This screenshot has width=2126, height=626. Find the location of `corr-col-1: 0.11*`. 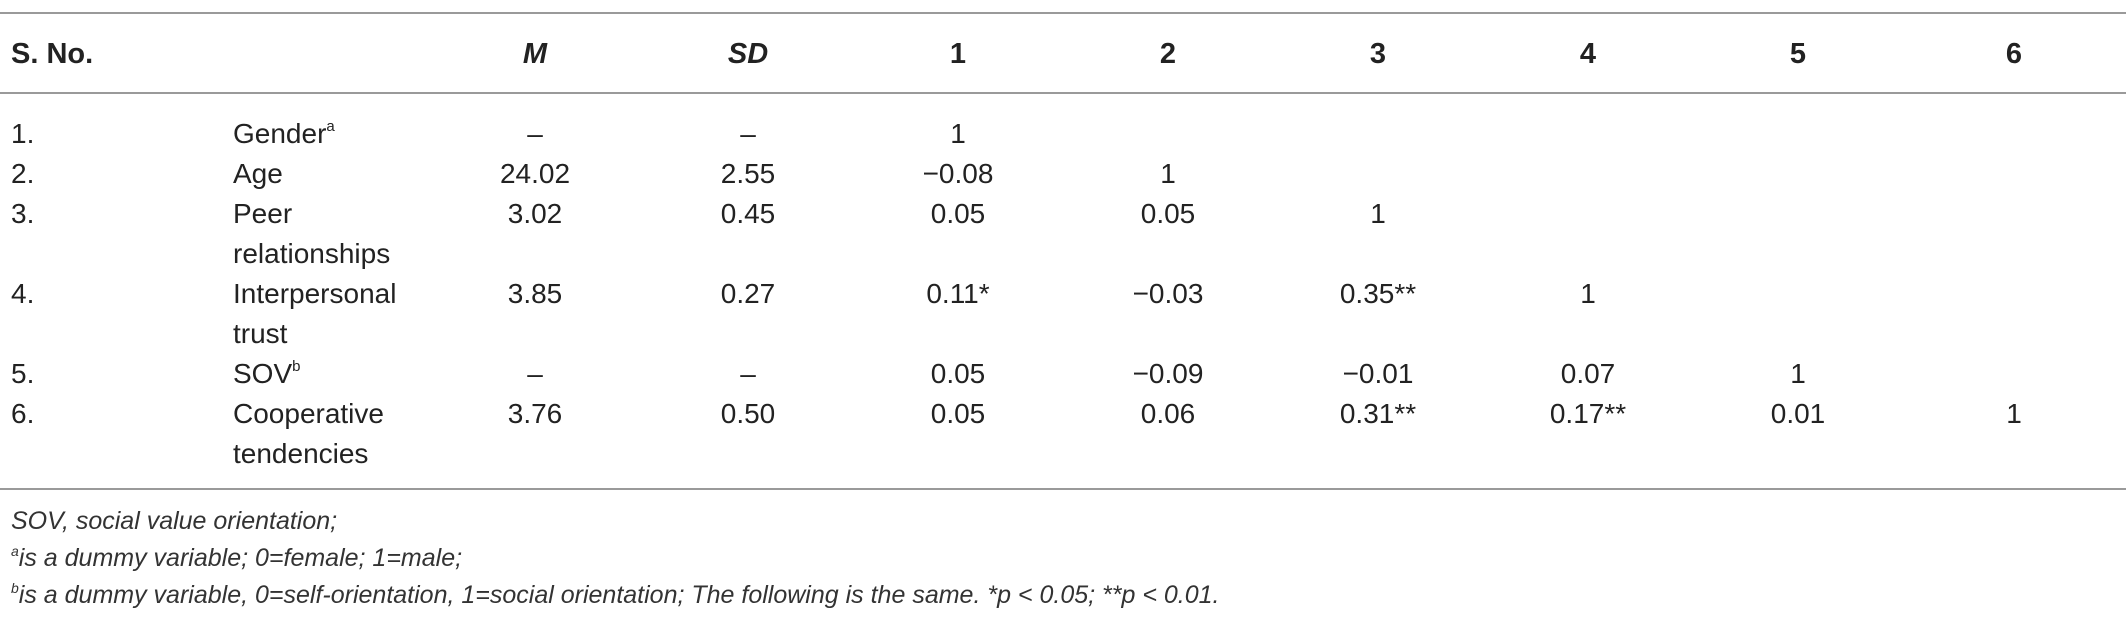

corr-col-1: 0.11* is located at coordinates (958, 293).